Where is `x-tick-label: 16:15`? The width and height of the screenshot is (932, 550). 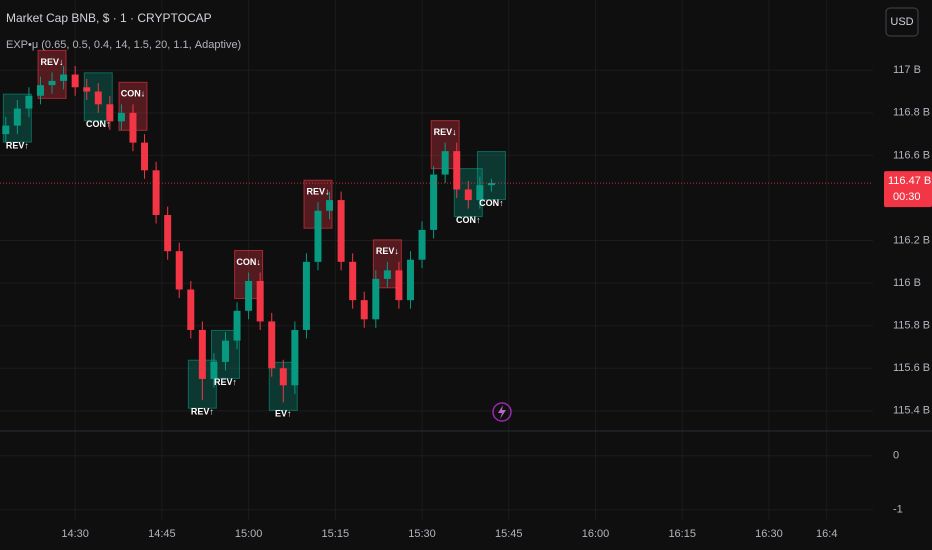 x-tick-label: 16:15 is located at coordinates (682, 534).